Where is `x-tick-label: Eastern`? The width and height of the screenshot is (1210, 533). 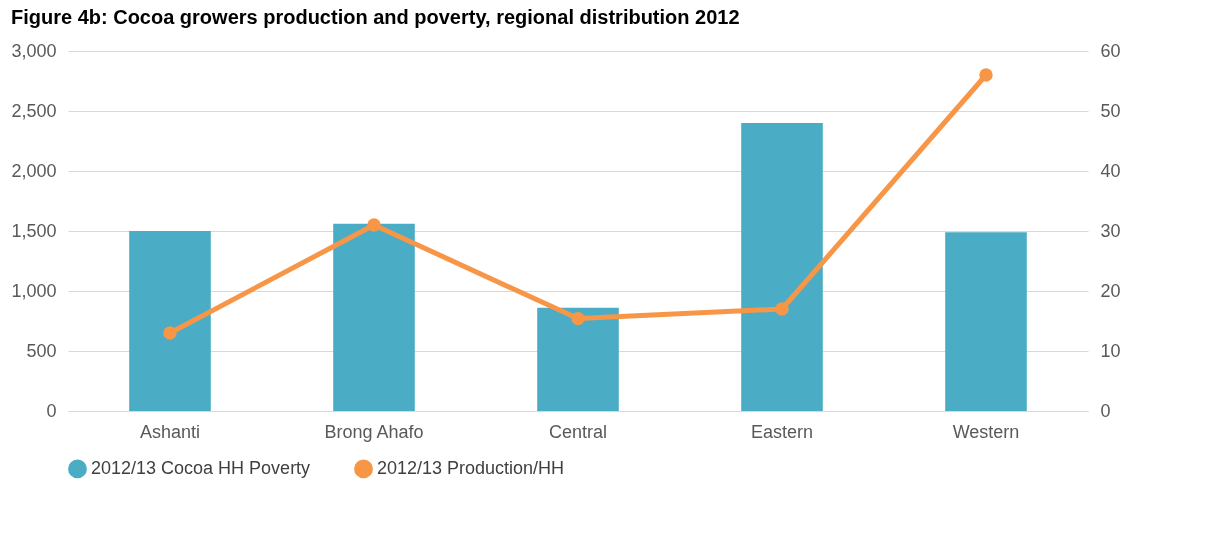 x-tick-label: Eastern is located at coordinates (782, 431).